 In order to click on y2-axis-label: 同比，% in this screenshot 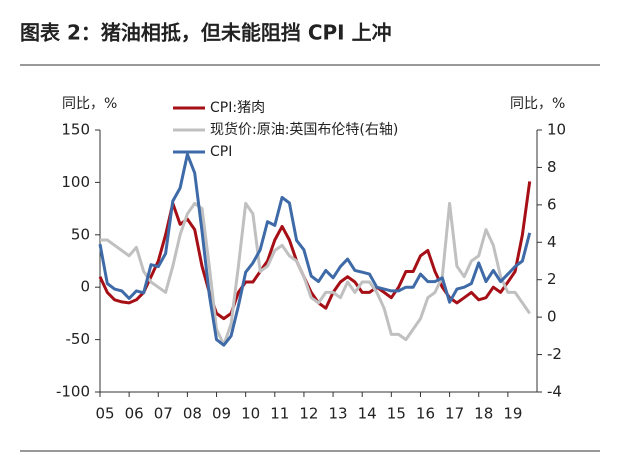, I will do `click(537, 104)`.